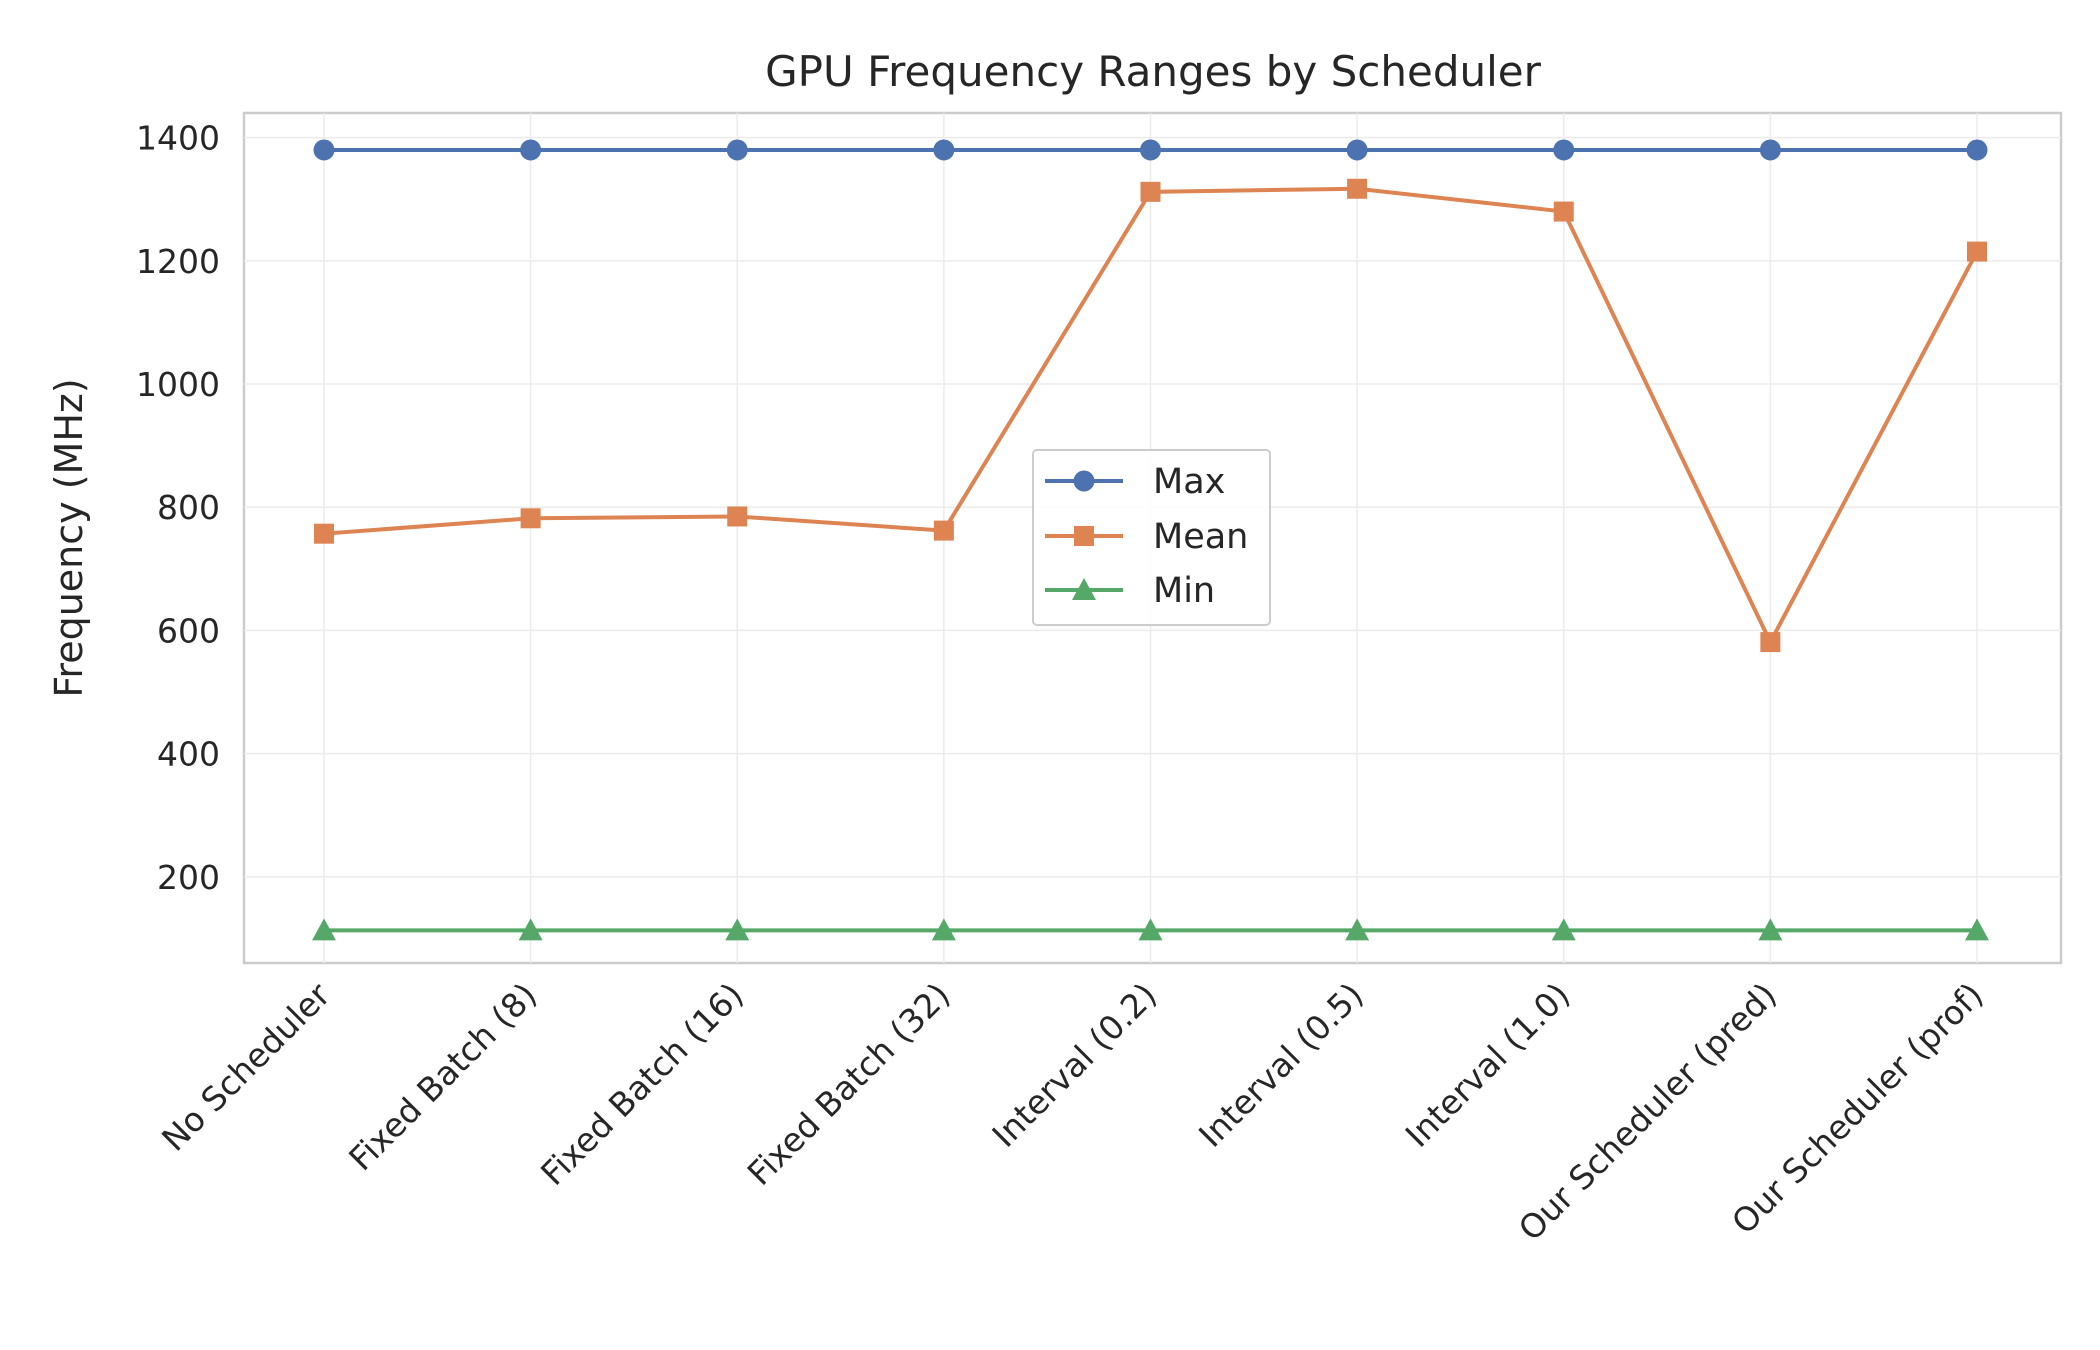  I want to click on series-min, so click(1150, 929).